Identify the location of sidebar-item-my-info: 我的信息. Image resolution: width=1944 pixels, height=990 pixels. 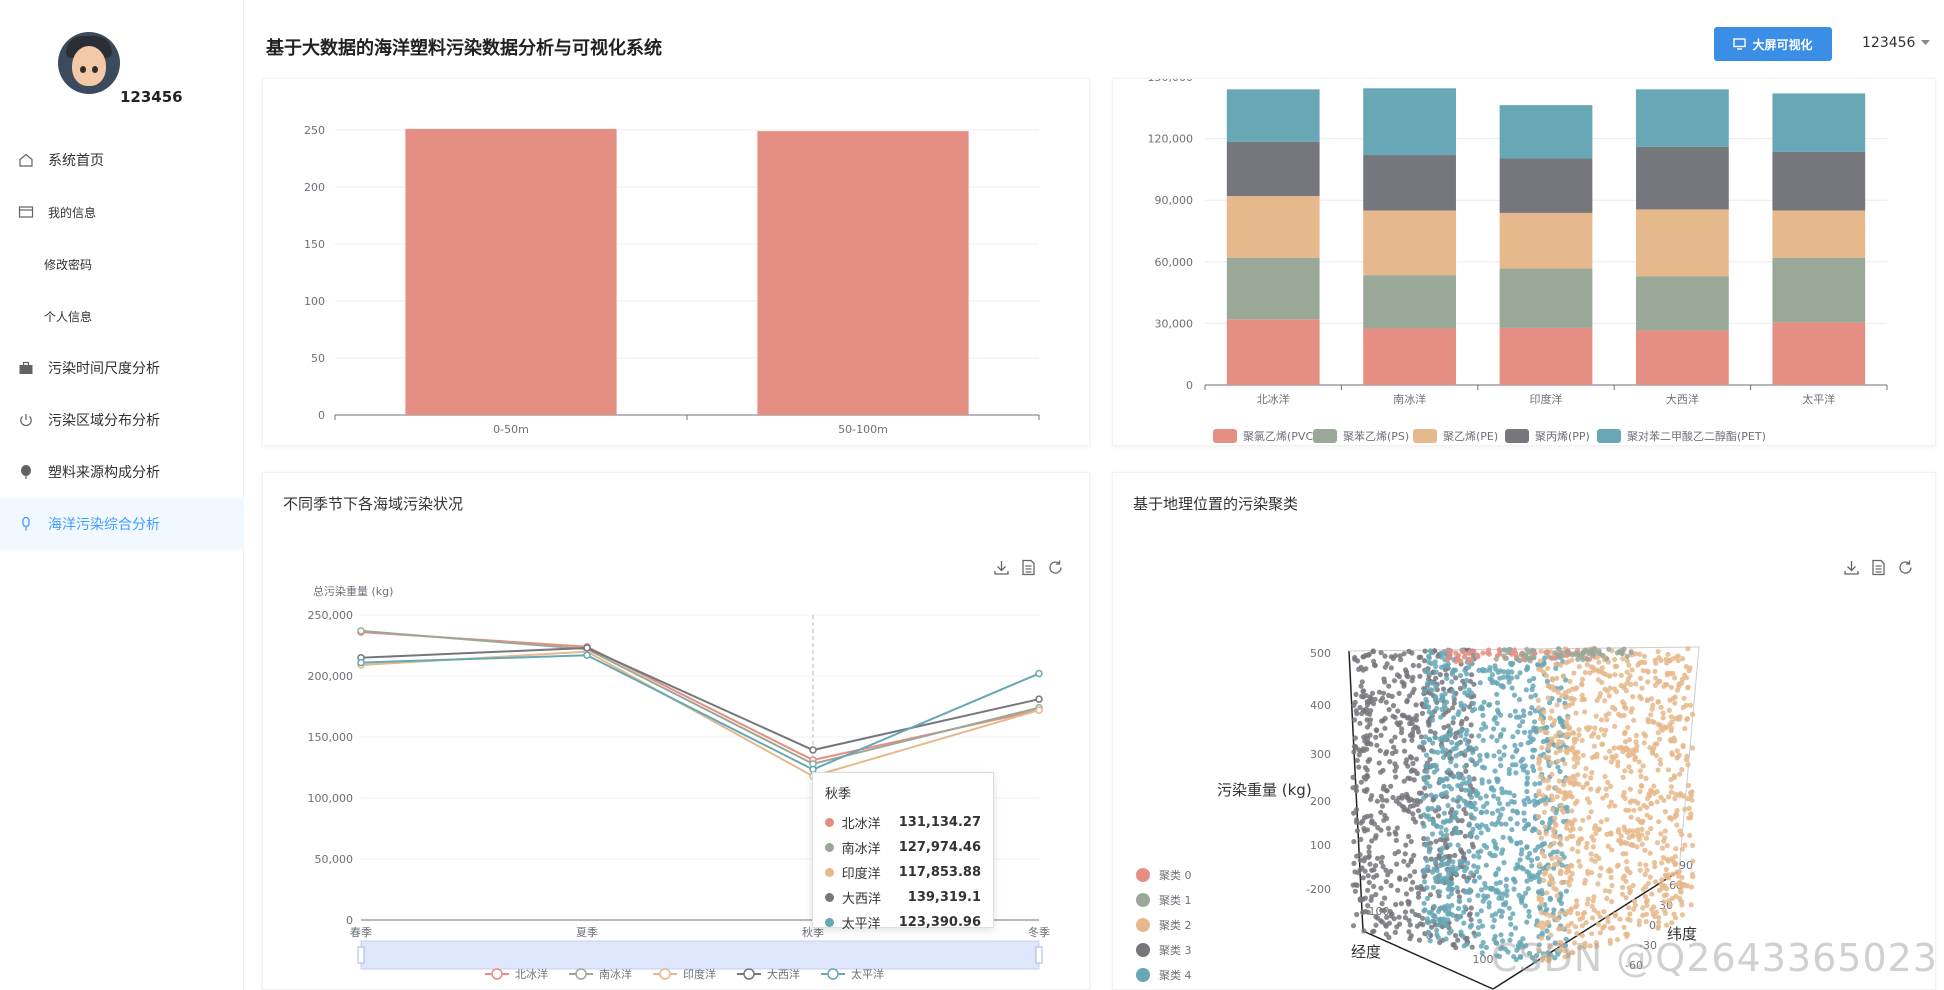
(122, 212).